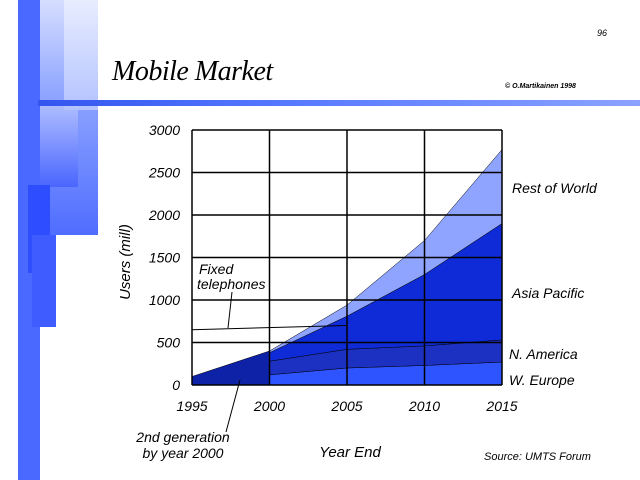 This screenshot has width=640, height=480. I want to click on series-label-rest-of-world: Rest of World, so click(555, 188).